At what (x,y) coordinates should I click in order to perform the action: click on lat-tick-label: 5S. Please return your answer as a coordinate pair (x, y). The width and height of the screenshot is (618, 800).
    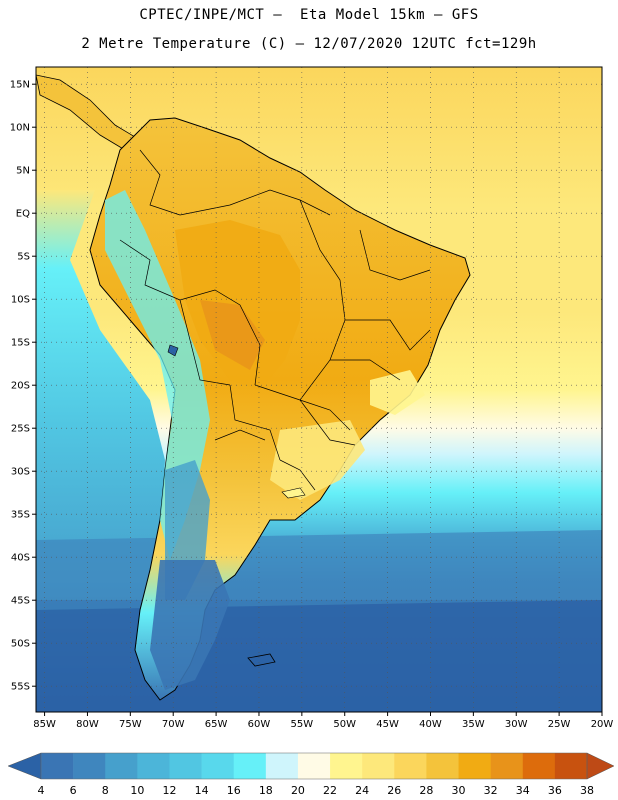
    Looking at the image, I should click on (23, 257).